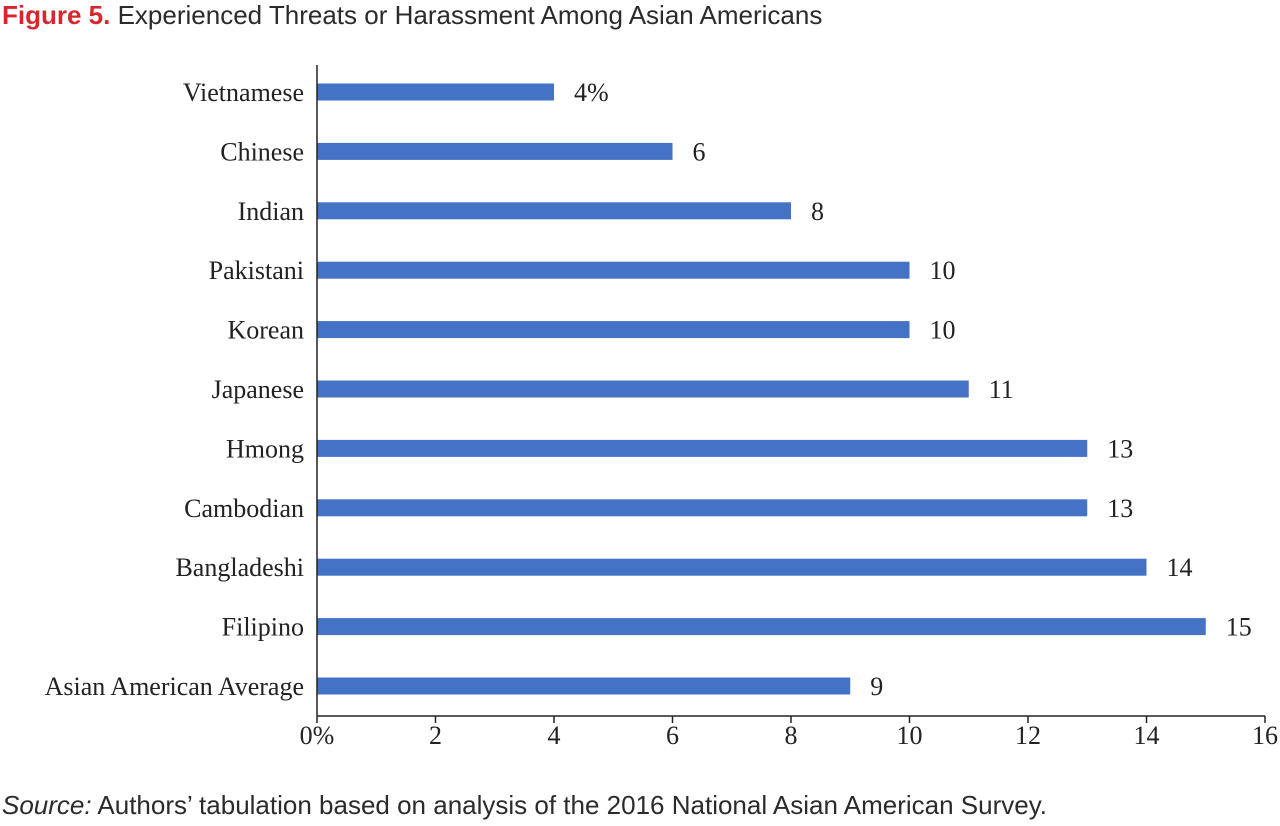 This screenshot has height=826, width=1280. I want to click on x-tick-label: 8, so click(791, 735).